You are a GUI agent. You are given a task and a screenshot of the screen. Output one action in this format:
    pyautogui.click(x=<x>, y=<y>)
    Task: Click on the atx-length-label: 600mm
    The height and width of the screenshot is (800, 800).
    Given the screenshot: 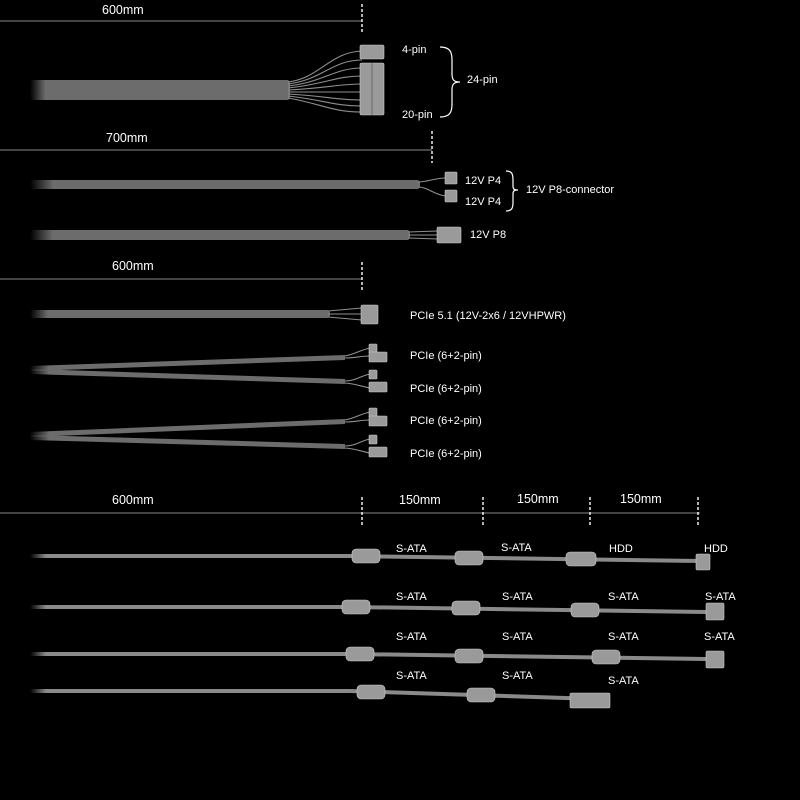 What is the action you would take?
    pyautogui.click(x=123, y=10)
    